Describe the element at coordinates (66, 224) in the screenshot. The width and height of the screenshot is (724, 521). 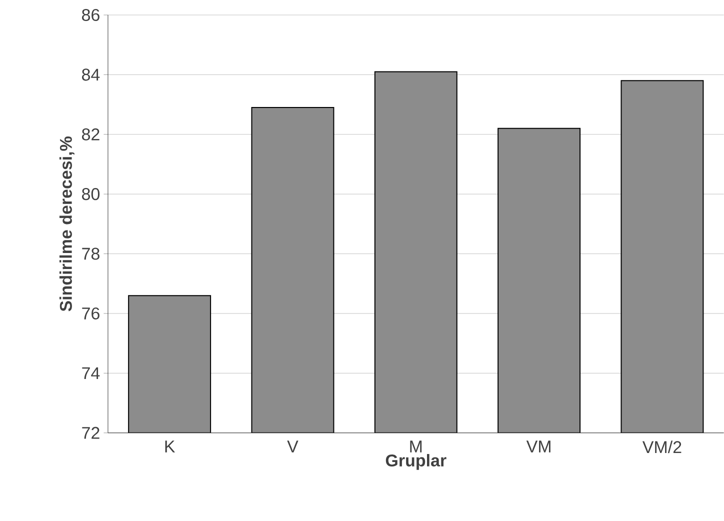
I see `y-axis-title: Sindirilme derecesi,%` at that location.